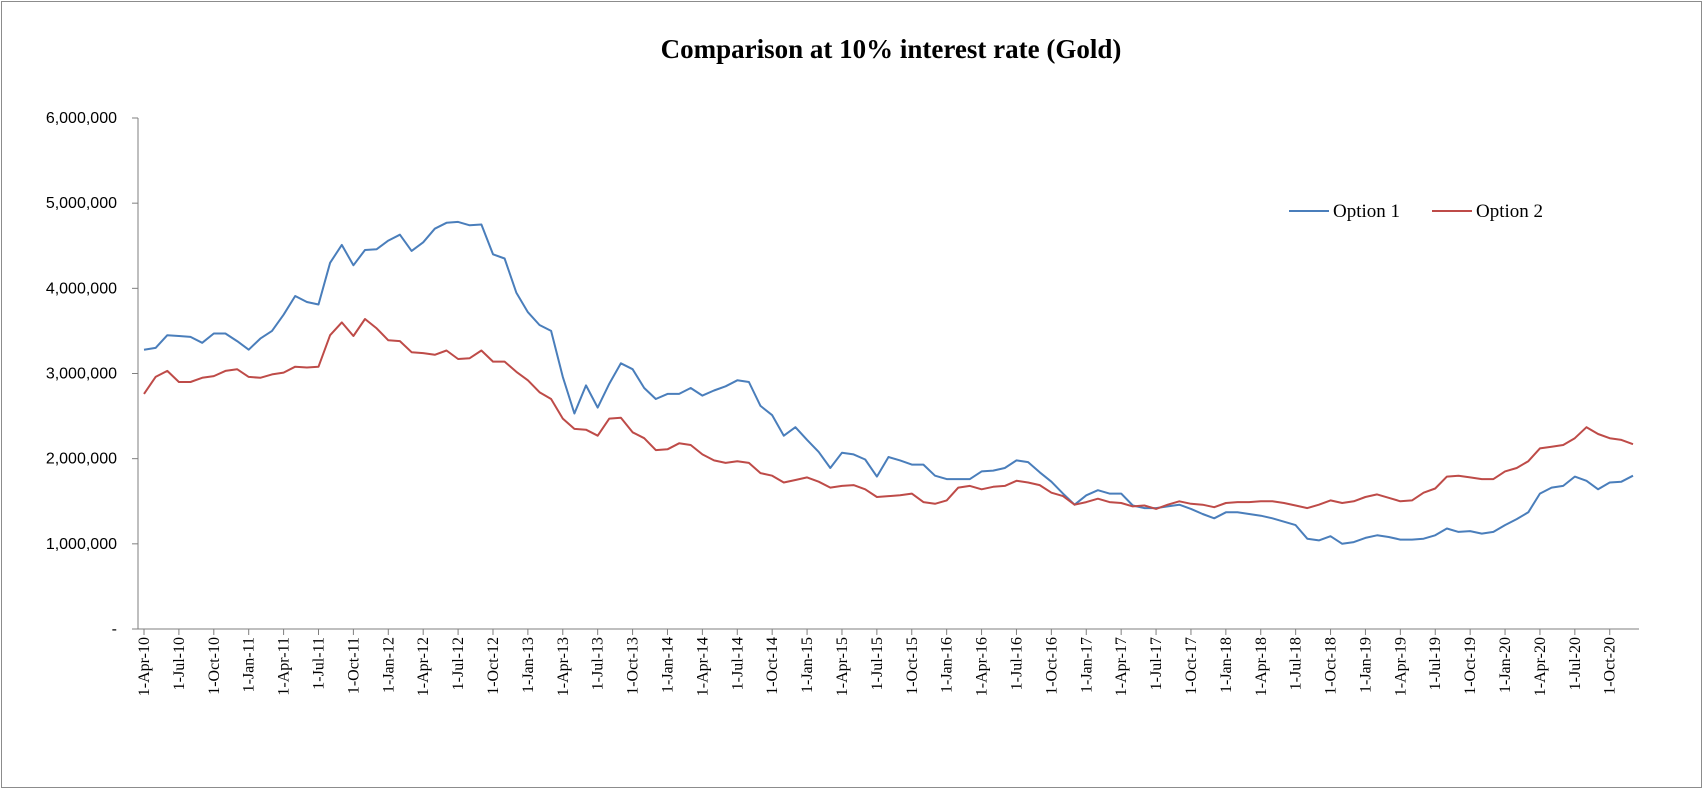 Image resolution: width=1705 pixels, height=791 pixels. Describe the element at coordinates (144, 666) in the screenshot. I see `x-tick-label: 1-Apr-10` at that location.